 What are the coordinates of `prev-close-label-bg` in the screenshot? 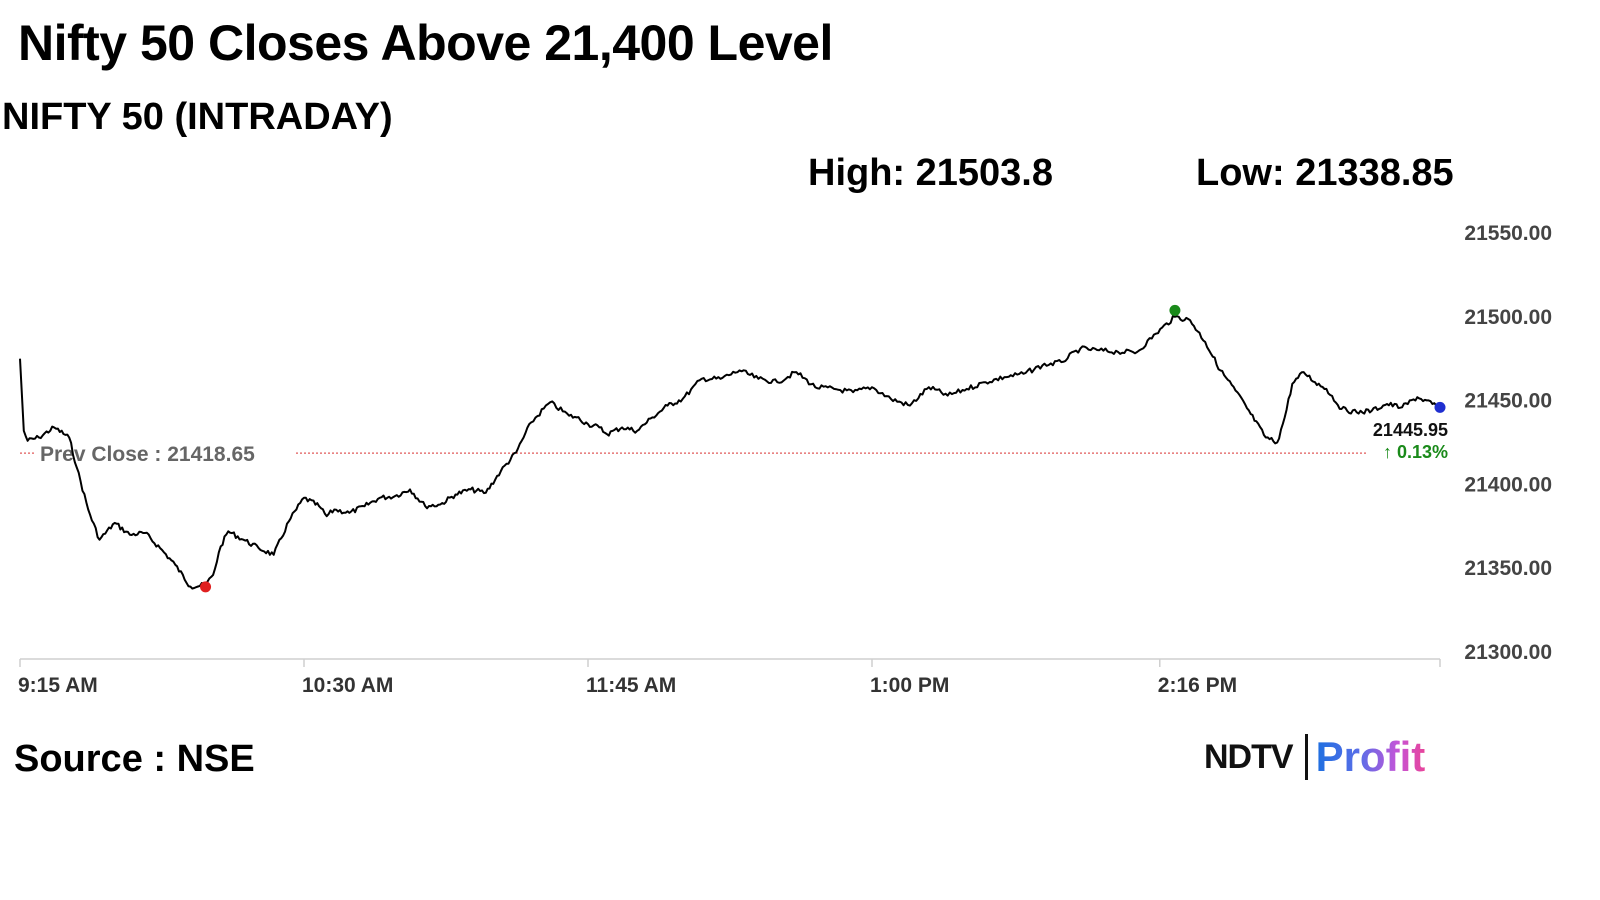 It's located at (165, 453).